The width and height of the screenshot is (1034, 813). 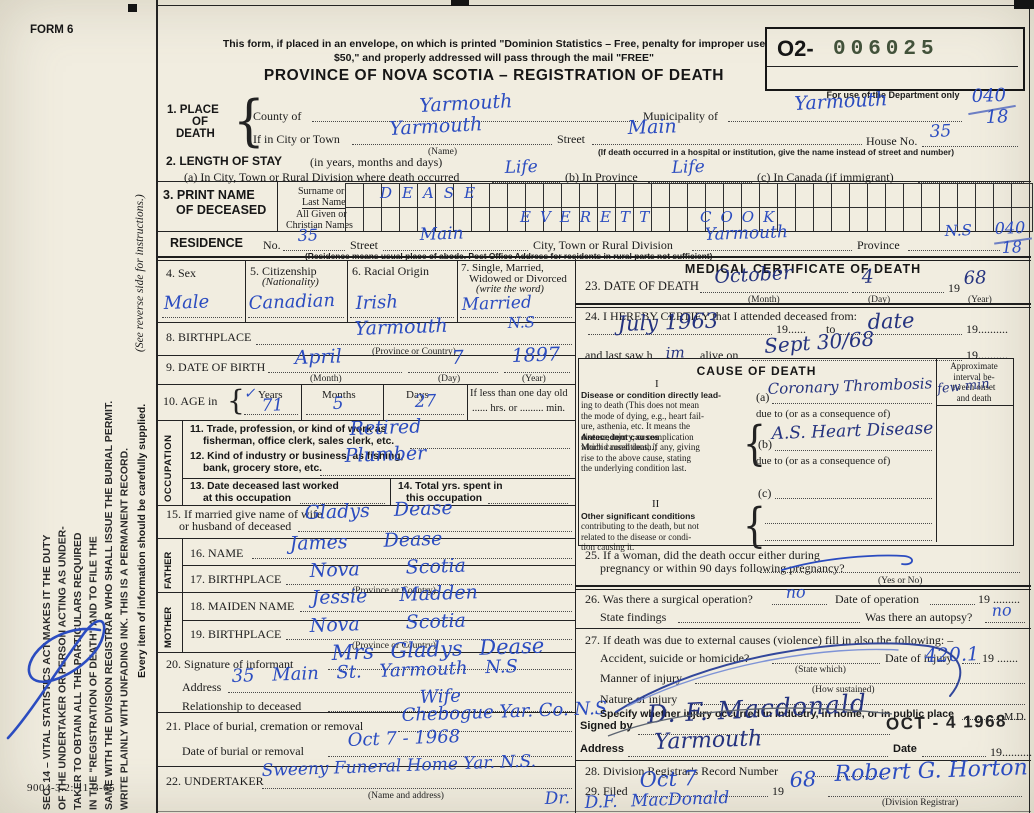 I want to click on row15-bottom-rule, so click(x=366, y=539).